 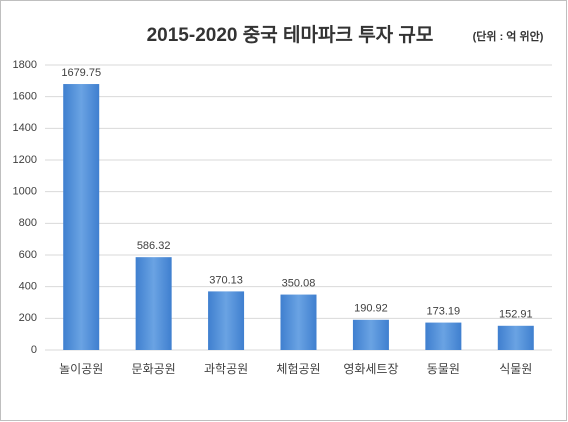 I want to click on data-label: 190.92, so click(x=371, y=309).